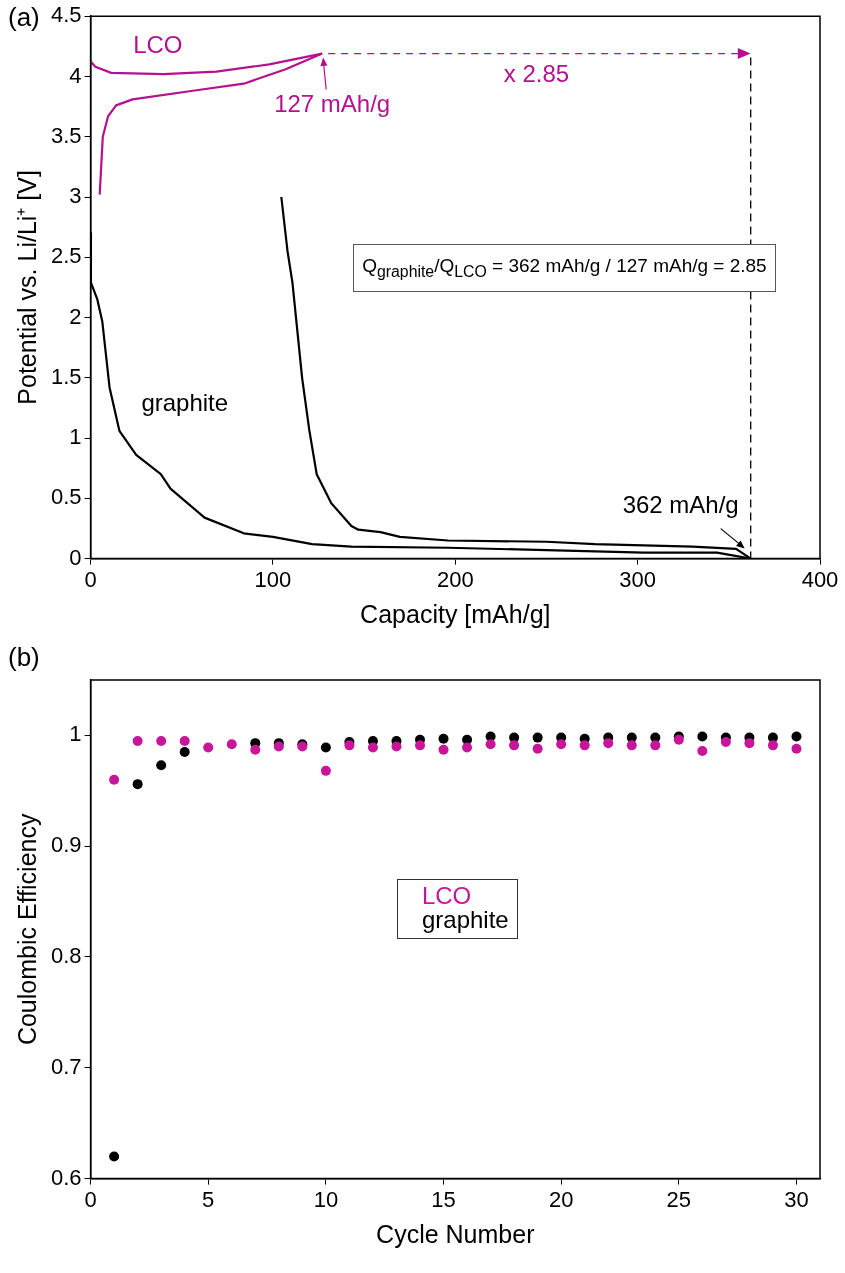 This screenshot has height=1273, width=845. I want to click on y-tick-label: 3.5, so click(66, 135).